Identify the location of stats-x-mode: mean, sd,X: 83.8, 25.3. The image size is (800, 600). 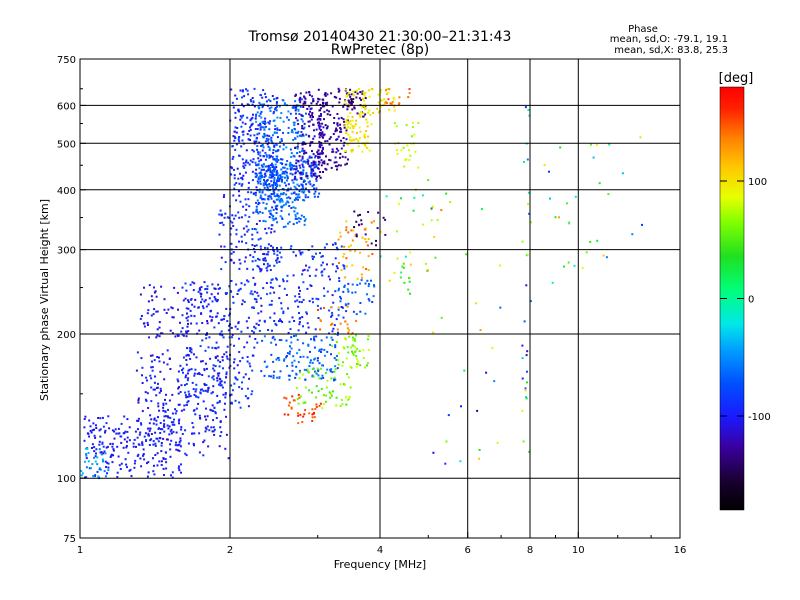
(671, 50).